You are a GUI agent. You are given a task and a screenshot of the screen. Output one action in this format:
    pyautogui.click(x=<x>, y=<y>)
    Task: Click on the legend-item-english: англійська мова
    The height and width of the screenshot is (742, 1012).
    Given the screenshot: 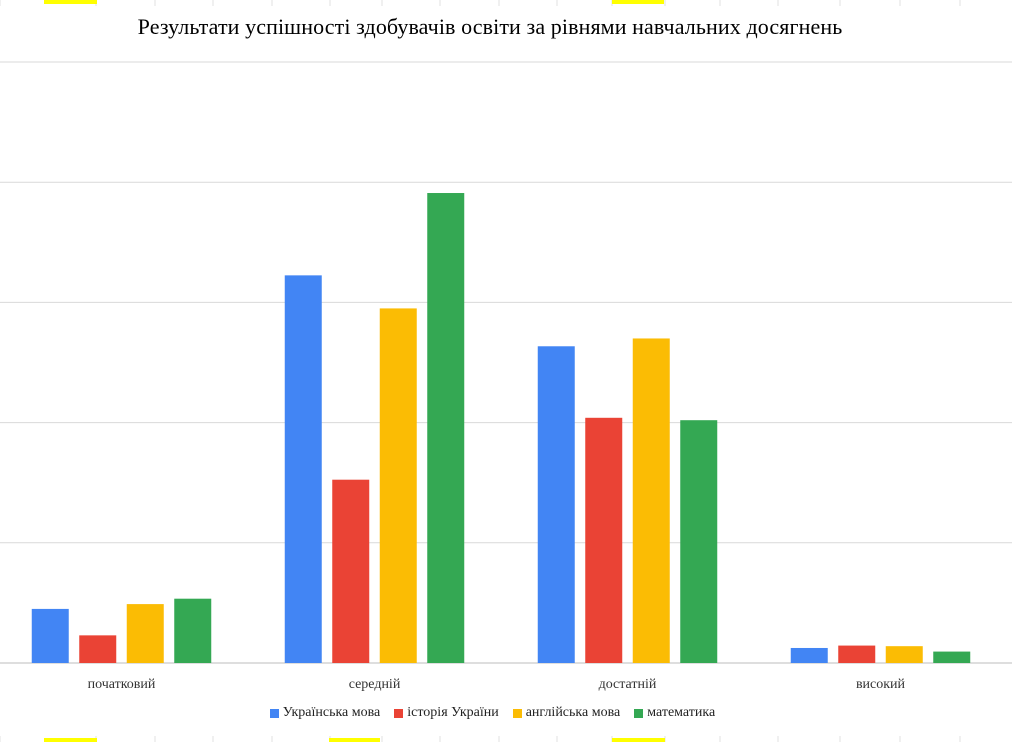 What is the action you would take?
    pyautogui.click(x=566, y=713)
    